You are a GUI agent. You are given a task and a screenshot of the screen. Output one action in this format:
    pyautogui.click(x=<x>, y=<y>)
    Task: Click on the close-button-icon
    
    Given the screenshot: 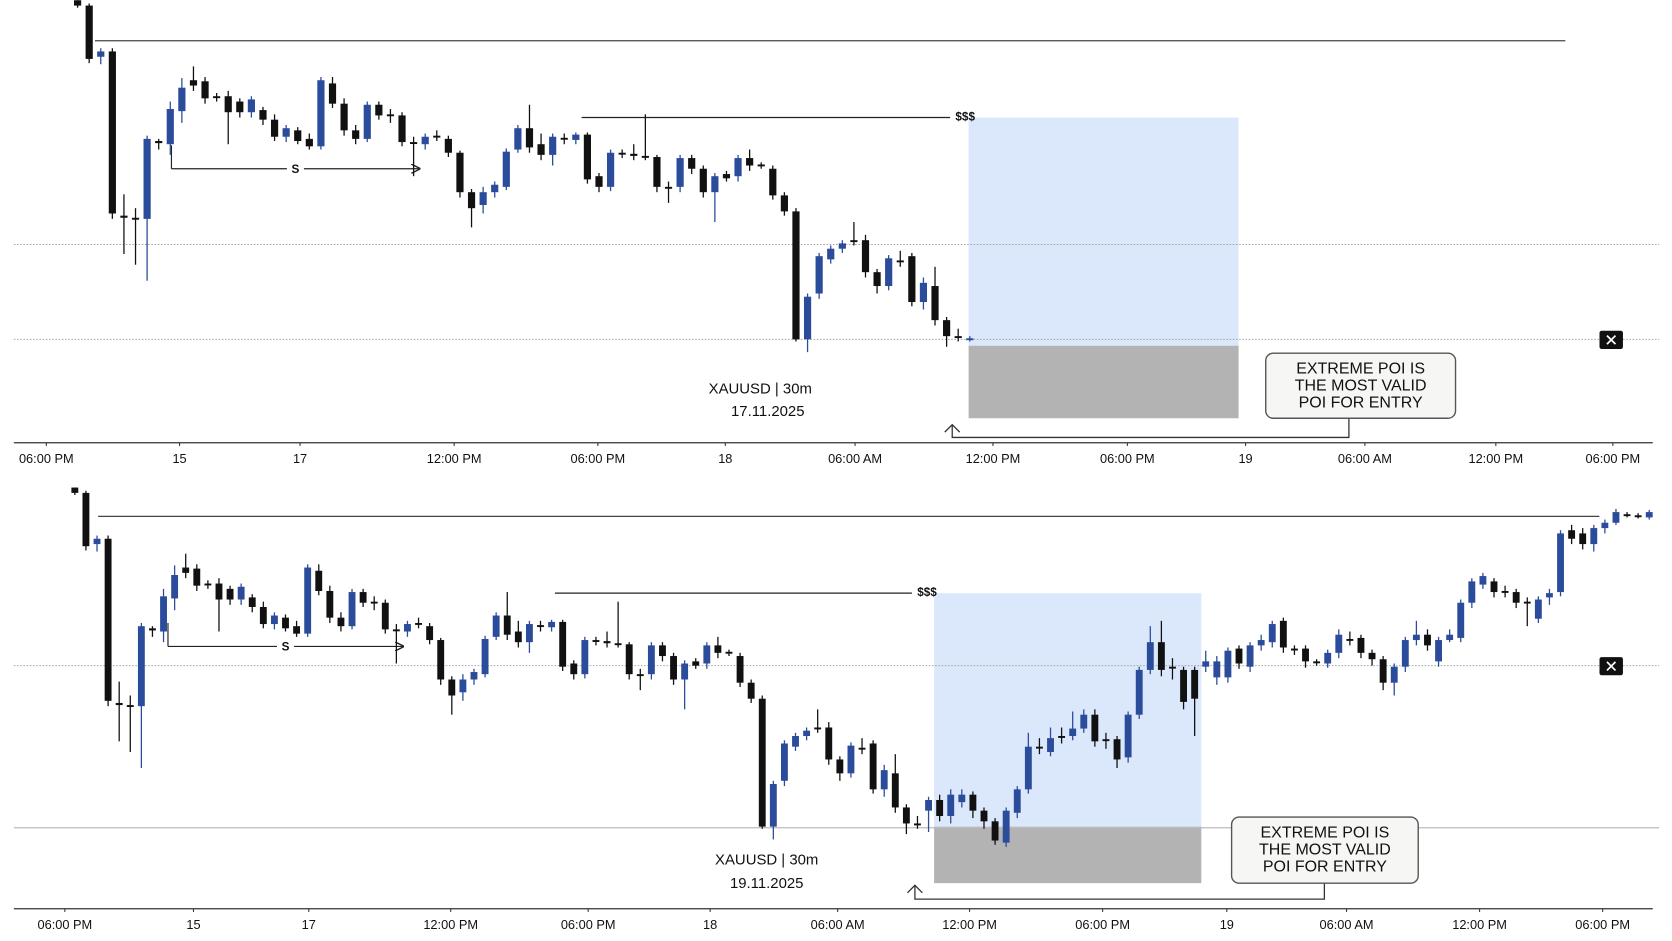 What is the action you would take?
    pyautogui.click(x=1611, y=340)
    